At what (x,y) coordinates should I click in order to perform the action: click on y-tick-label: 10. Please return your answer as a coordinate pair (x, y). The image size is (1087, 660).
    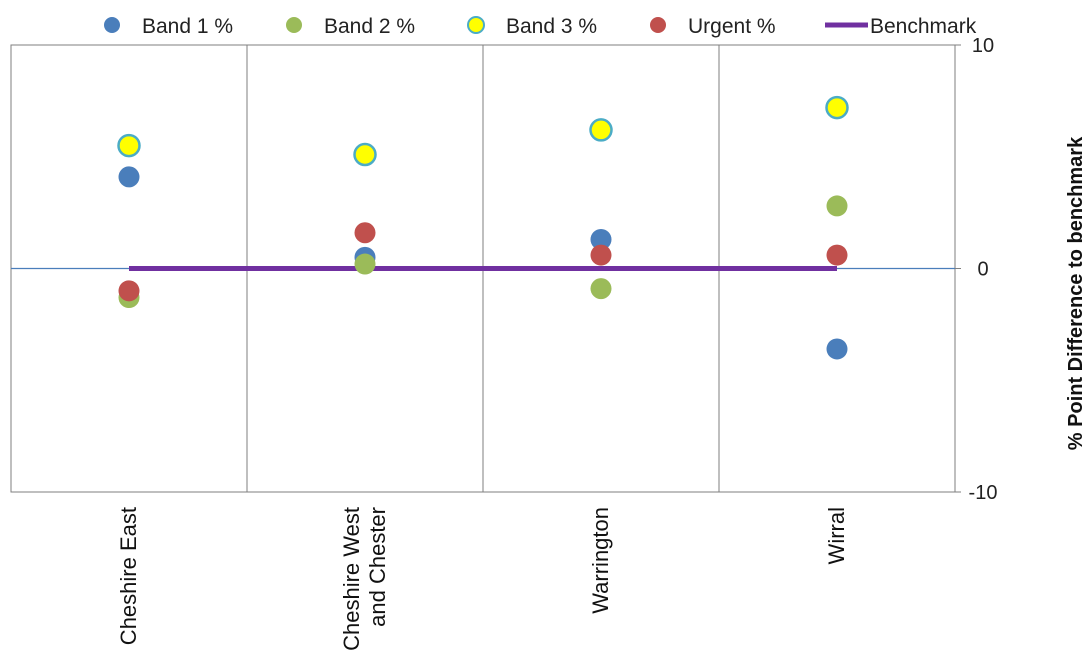
    Looking at the image, I should click on (983, 46).